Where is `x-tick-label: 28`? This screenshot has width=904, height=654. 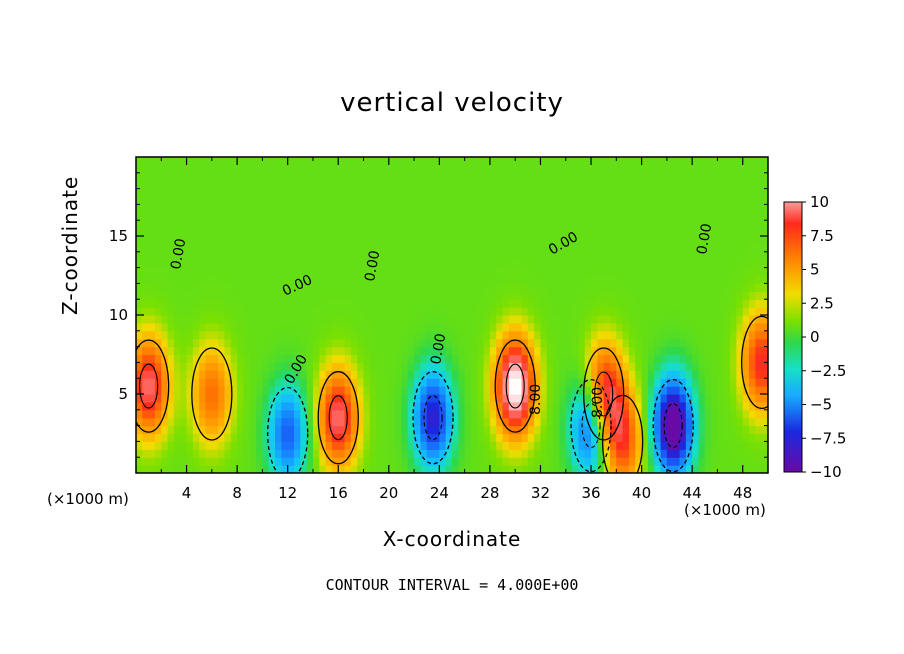 x-tick-label: 28 is located at coordinates (489, 493).